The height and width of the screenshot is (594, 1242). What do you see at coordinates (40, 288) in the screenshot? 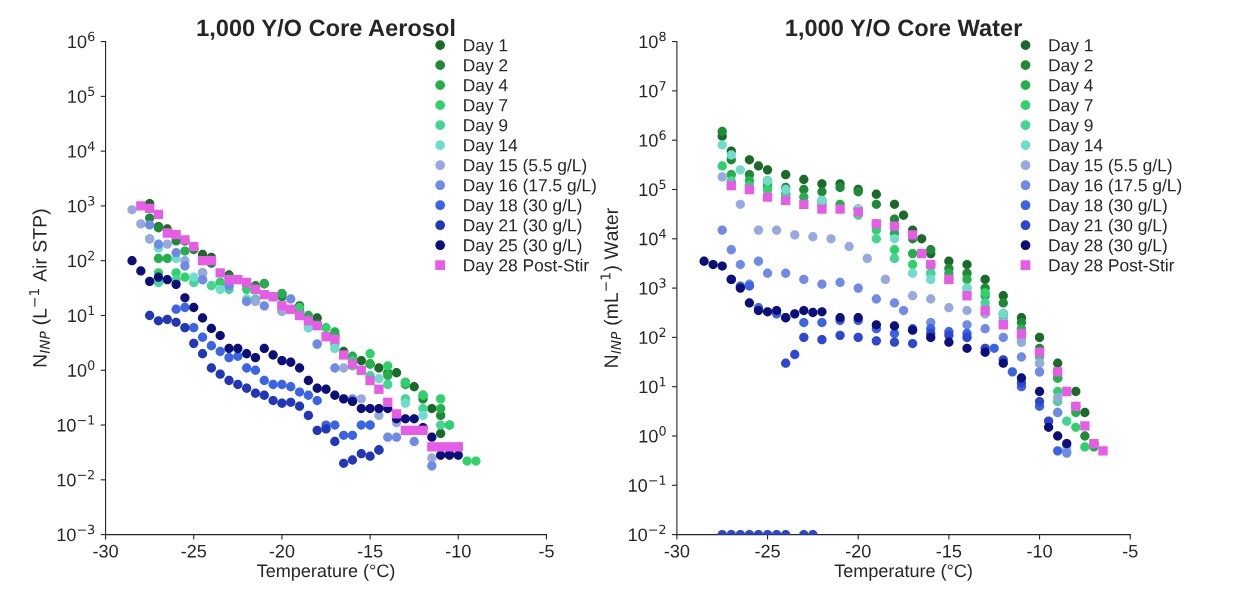
I see `y-axis-title: N$_{INP}$ (L$^{−1}$ Air STP)` at bounding box center [40, 288].